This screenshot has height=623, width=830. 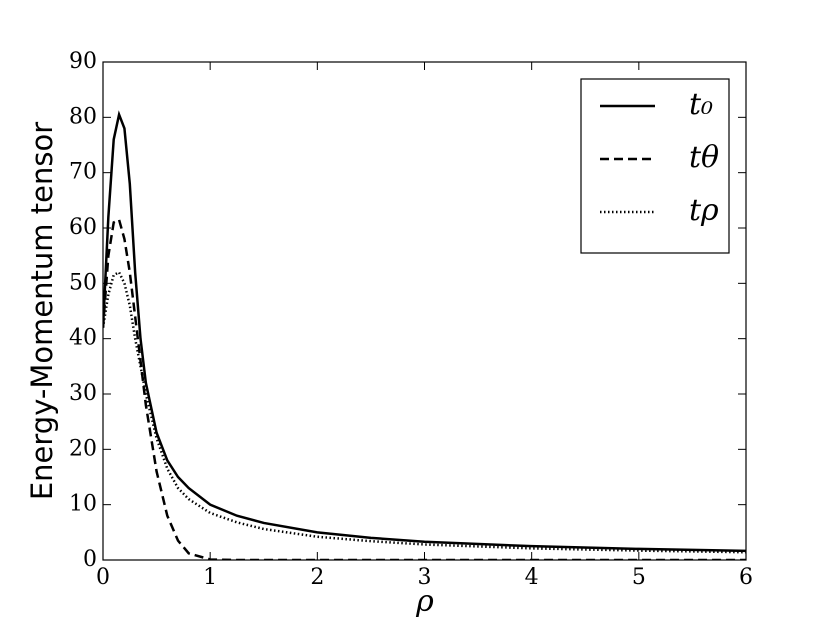 What do you see at coordinates (704, 157) in the screenshot?
I see `legend-label: tθ` at bounding box center [704, 157].